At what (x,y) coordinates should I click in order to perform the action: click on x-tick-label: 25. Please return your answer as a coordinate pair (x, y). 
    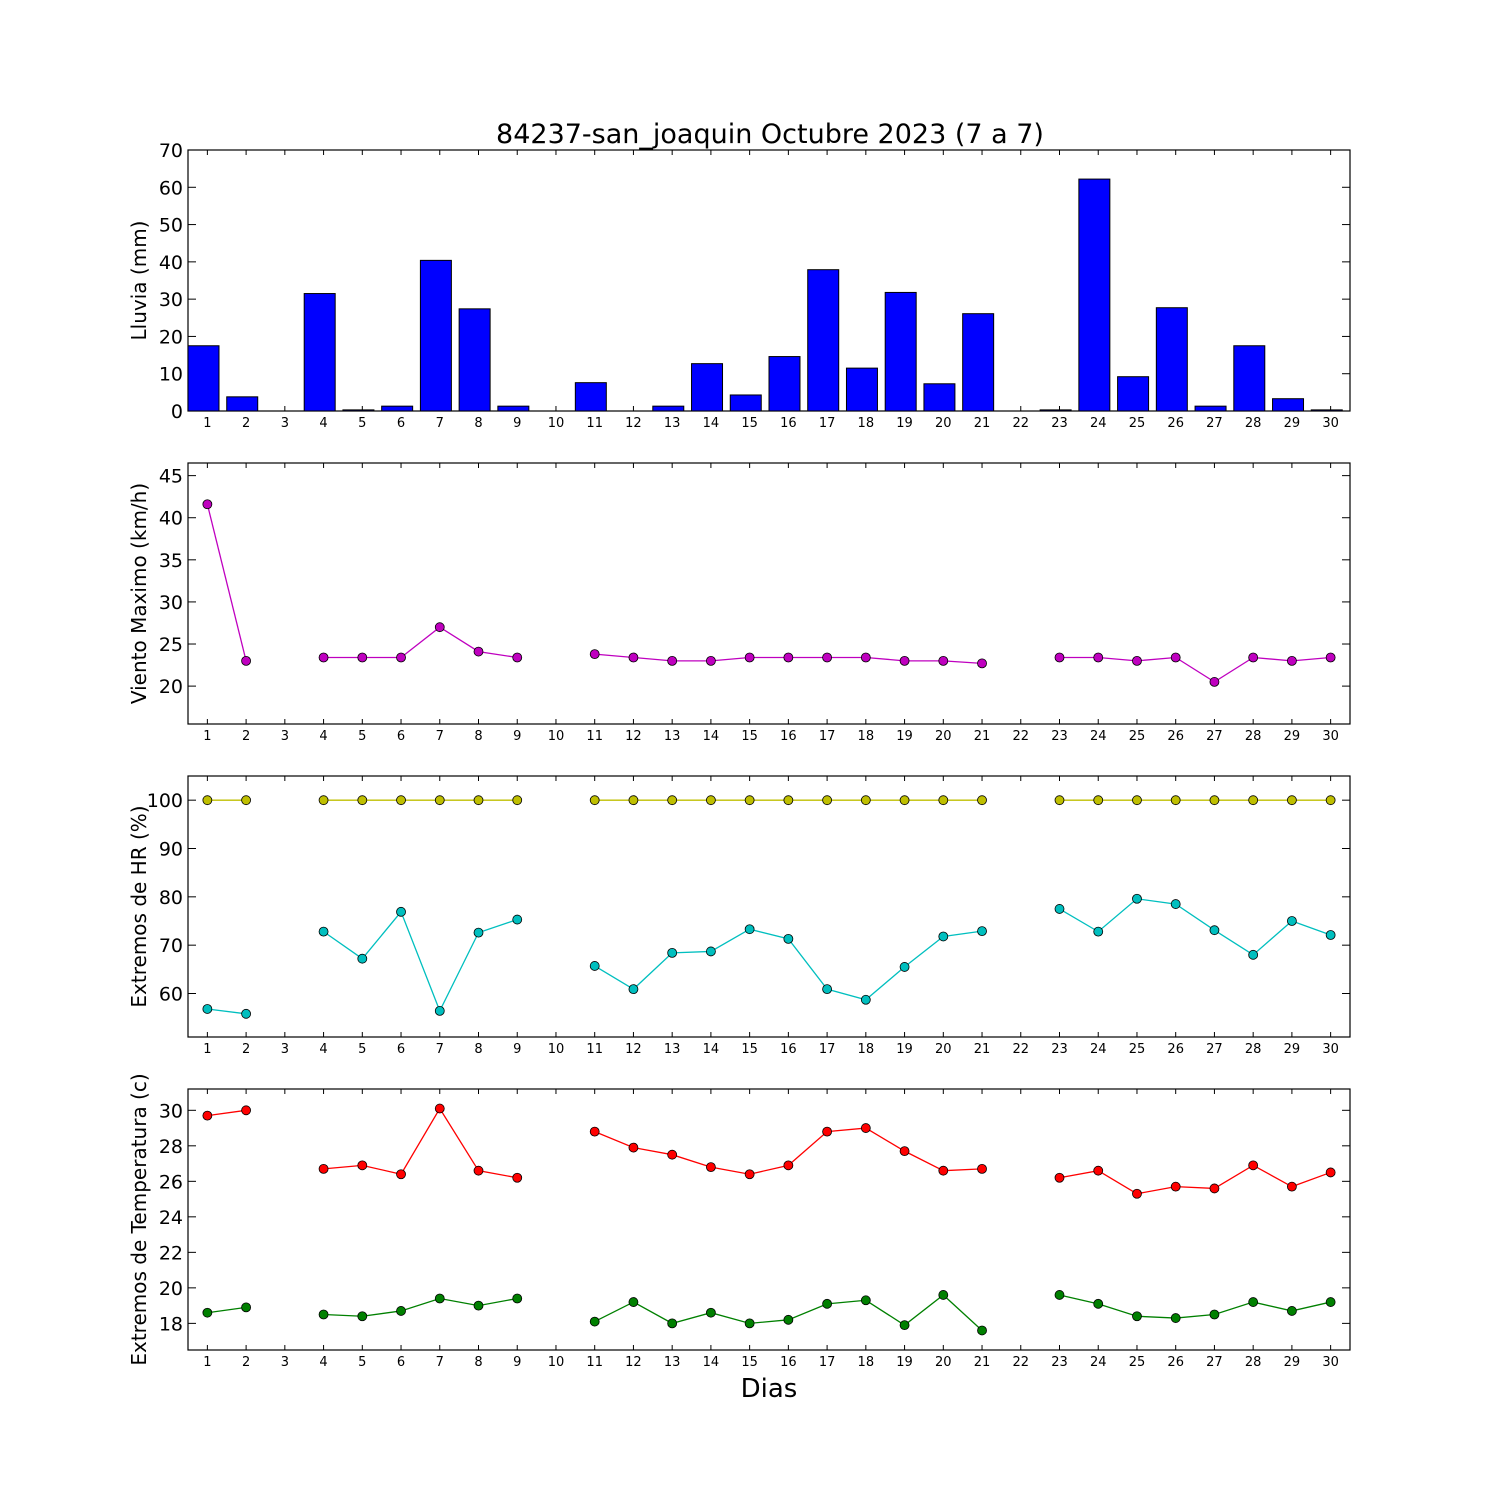
    Looking at the image, I should click on (1137, 1362).